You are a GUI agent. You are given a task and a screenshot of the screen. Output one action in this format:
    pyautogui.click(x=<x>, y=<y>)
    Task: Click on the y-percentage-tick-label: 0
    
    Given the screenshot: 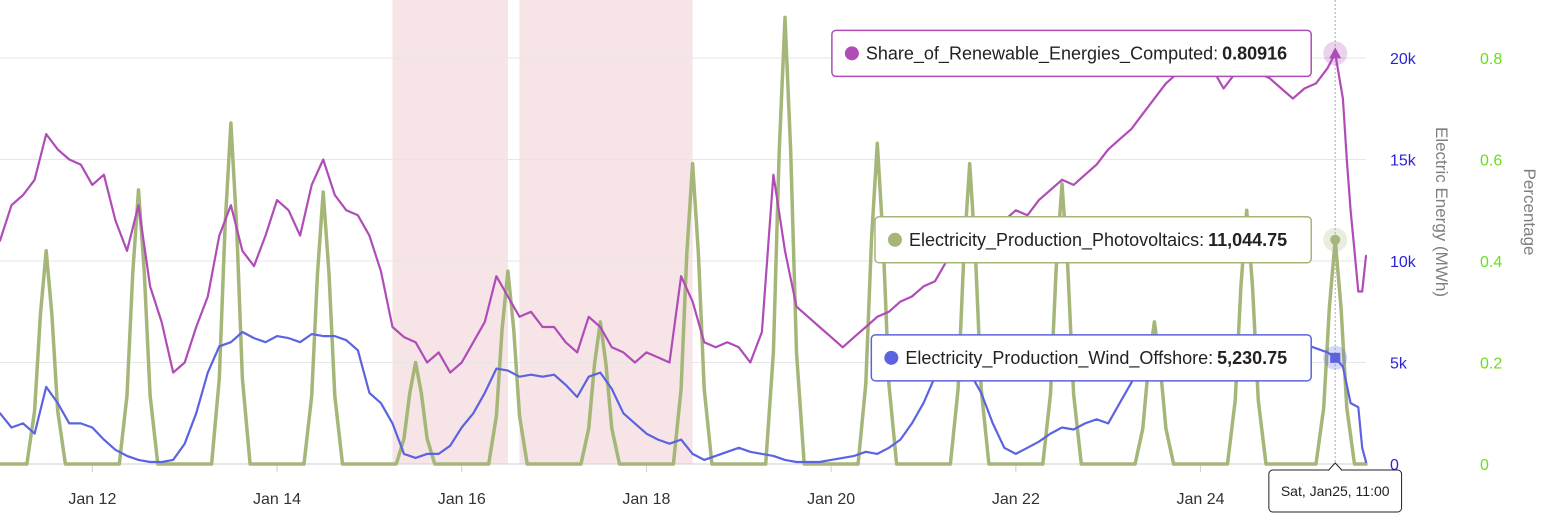 What is the action you would take?
    pyautogui.click(x=1484, y=465)
    